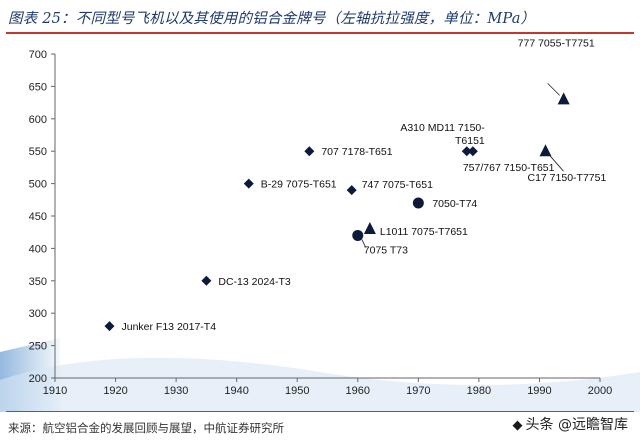 The image size is (640, 445). I want to click on point-label: 777 7055-T7751, so click(556, 43).